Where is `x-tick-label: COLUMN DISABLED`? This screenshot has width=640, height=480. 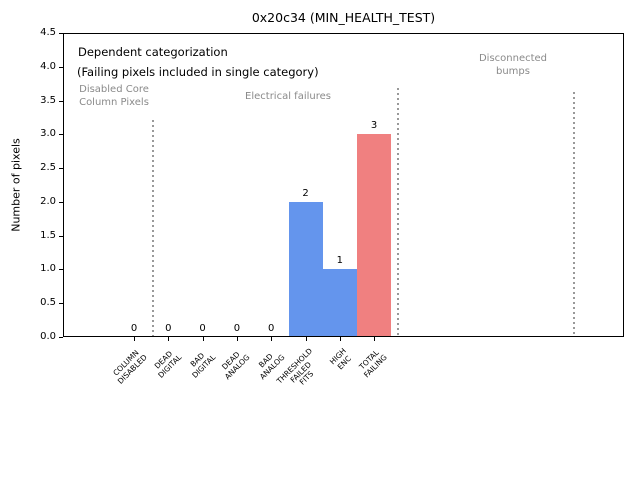
x-tick-label: COLUMN DISABLED is located at coordinates (130, 367).